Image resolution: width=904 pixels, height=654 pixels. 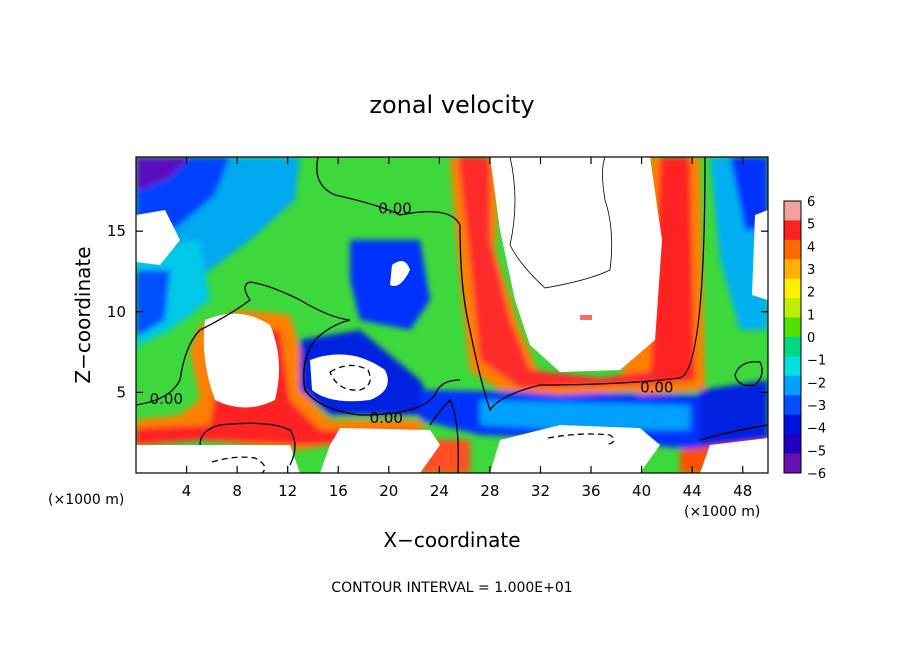 I want to click on y-tick-label: 15, so click(x=116, y=231).